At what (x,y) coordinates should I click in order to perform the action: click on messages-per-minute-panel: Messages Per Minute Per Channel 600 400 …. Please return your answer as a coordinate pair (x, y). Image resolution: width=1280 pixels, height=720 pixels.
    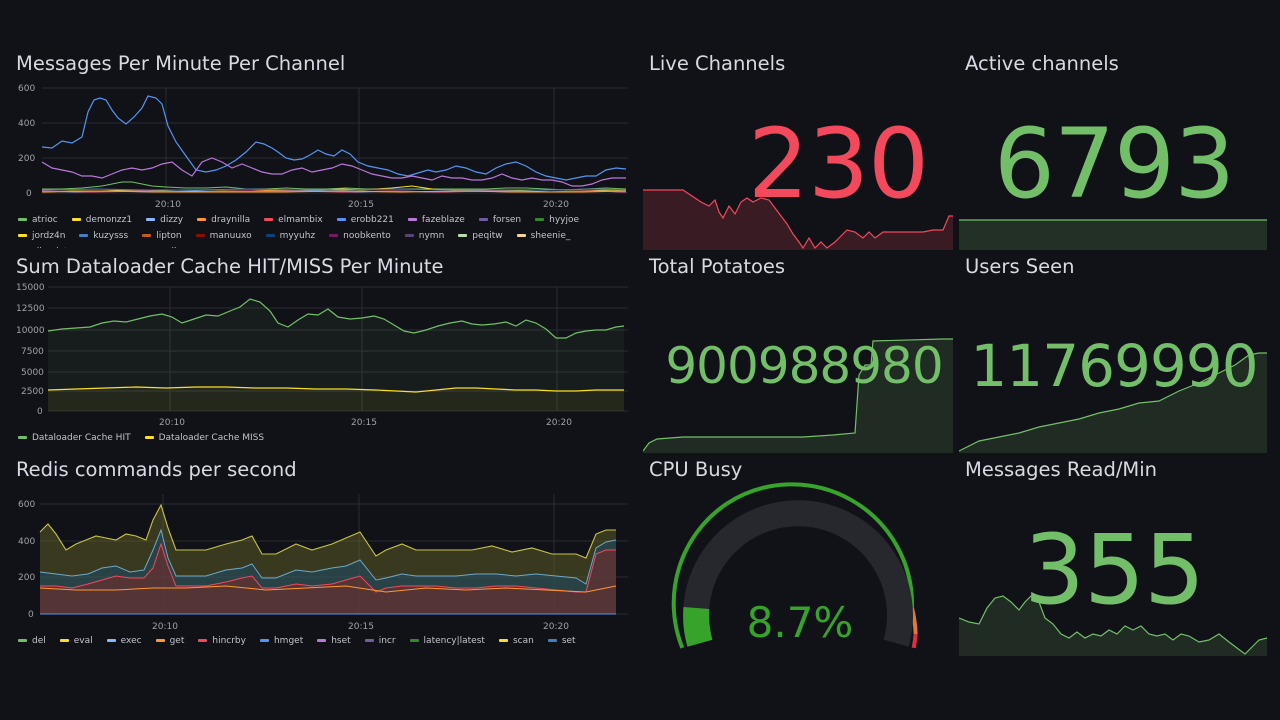
    Looking at the image, I should click on (324, 150).